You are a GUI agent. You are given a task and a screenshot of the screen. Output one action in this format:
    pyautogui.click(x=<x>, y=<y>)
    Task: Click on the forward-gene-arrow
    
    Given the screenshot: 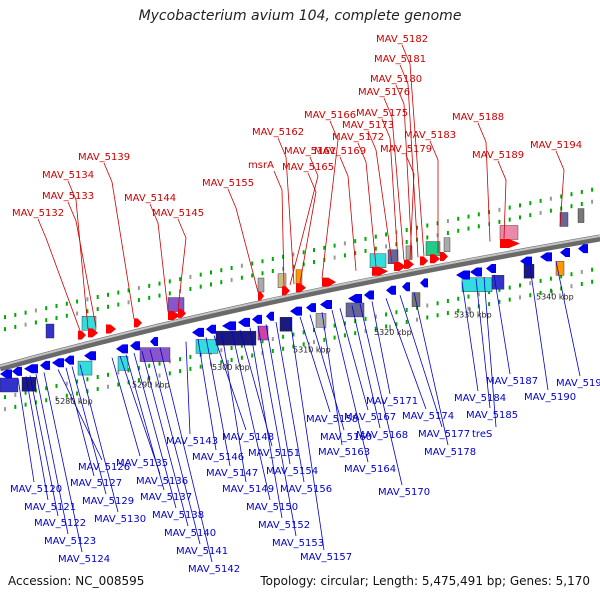 What is the action you would take?
    pyautogui.click(x=380, y=271)
    